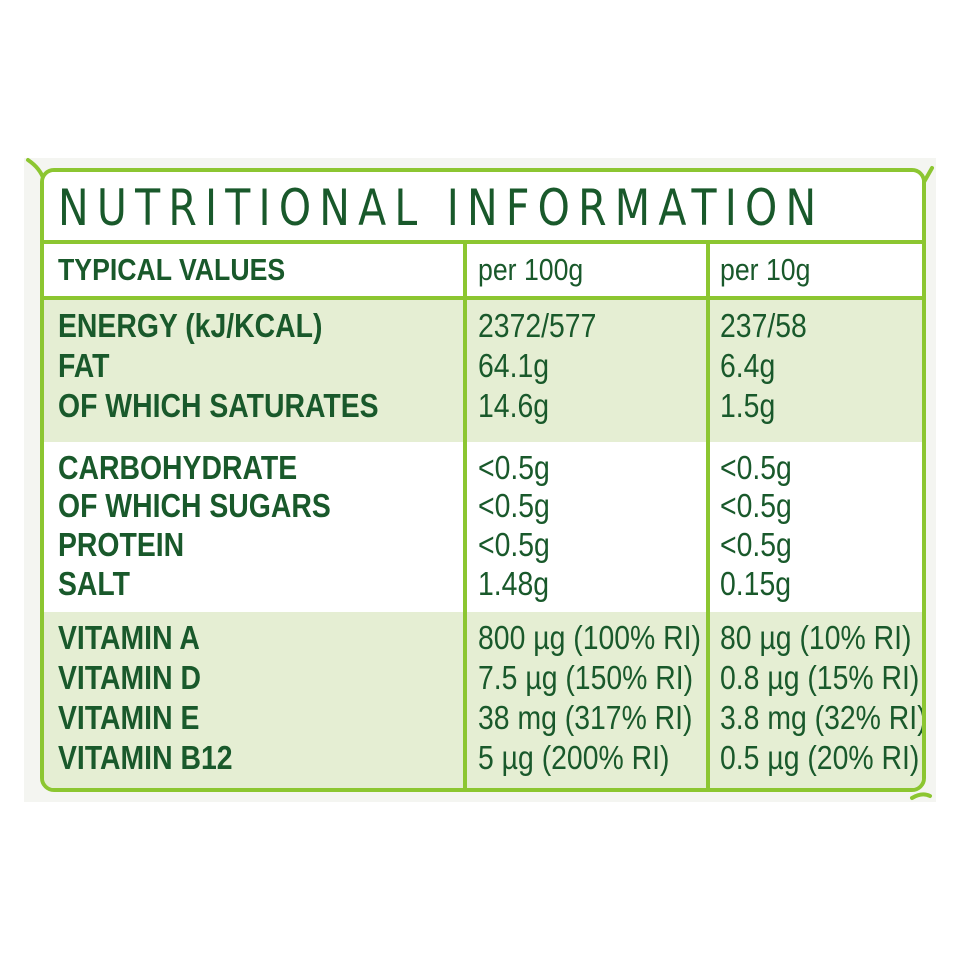 The height and width of the screenshot is (960, 960). What do you see at coordinates (145, 757) in the screenshot?
I see `row-label: VITAMIN B12` at bounding box center [145, 757].